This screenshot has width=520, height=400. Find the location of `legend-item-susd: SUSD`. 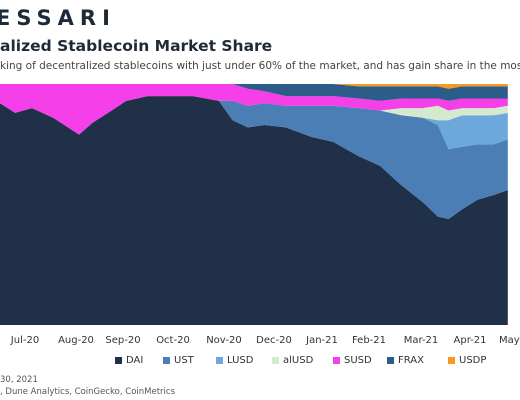

legend-item-susd: SUSD is located at coordinates (352, 360).